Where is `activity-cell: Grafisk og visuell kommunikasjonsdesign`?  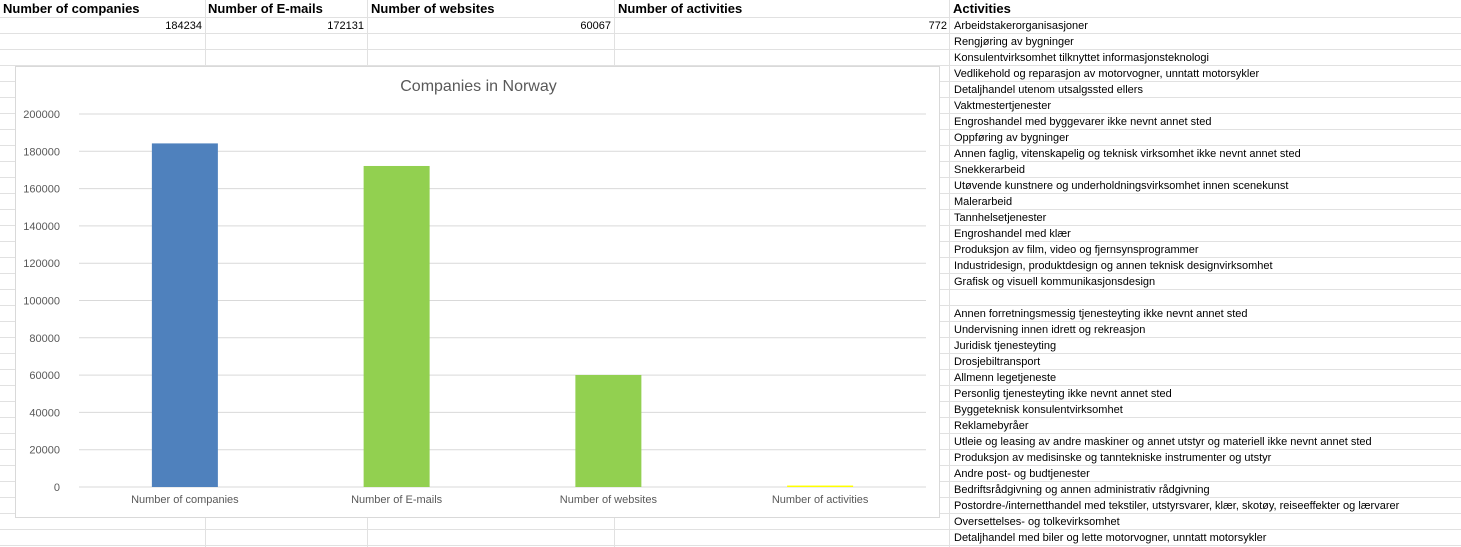 activity-cell: Grafisk og visuell kommunikasjonsdesign is located at coordinates (1055, 282).